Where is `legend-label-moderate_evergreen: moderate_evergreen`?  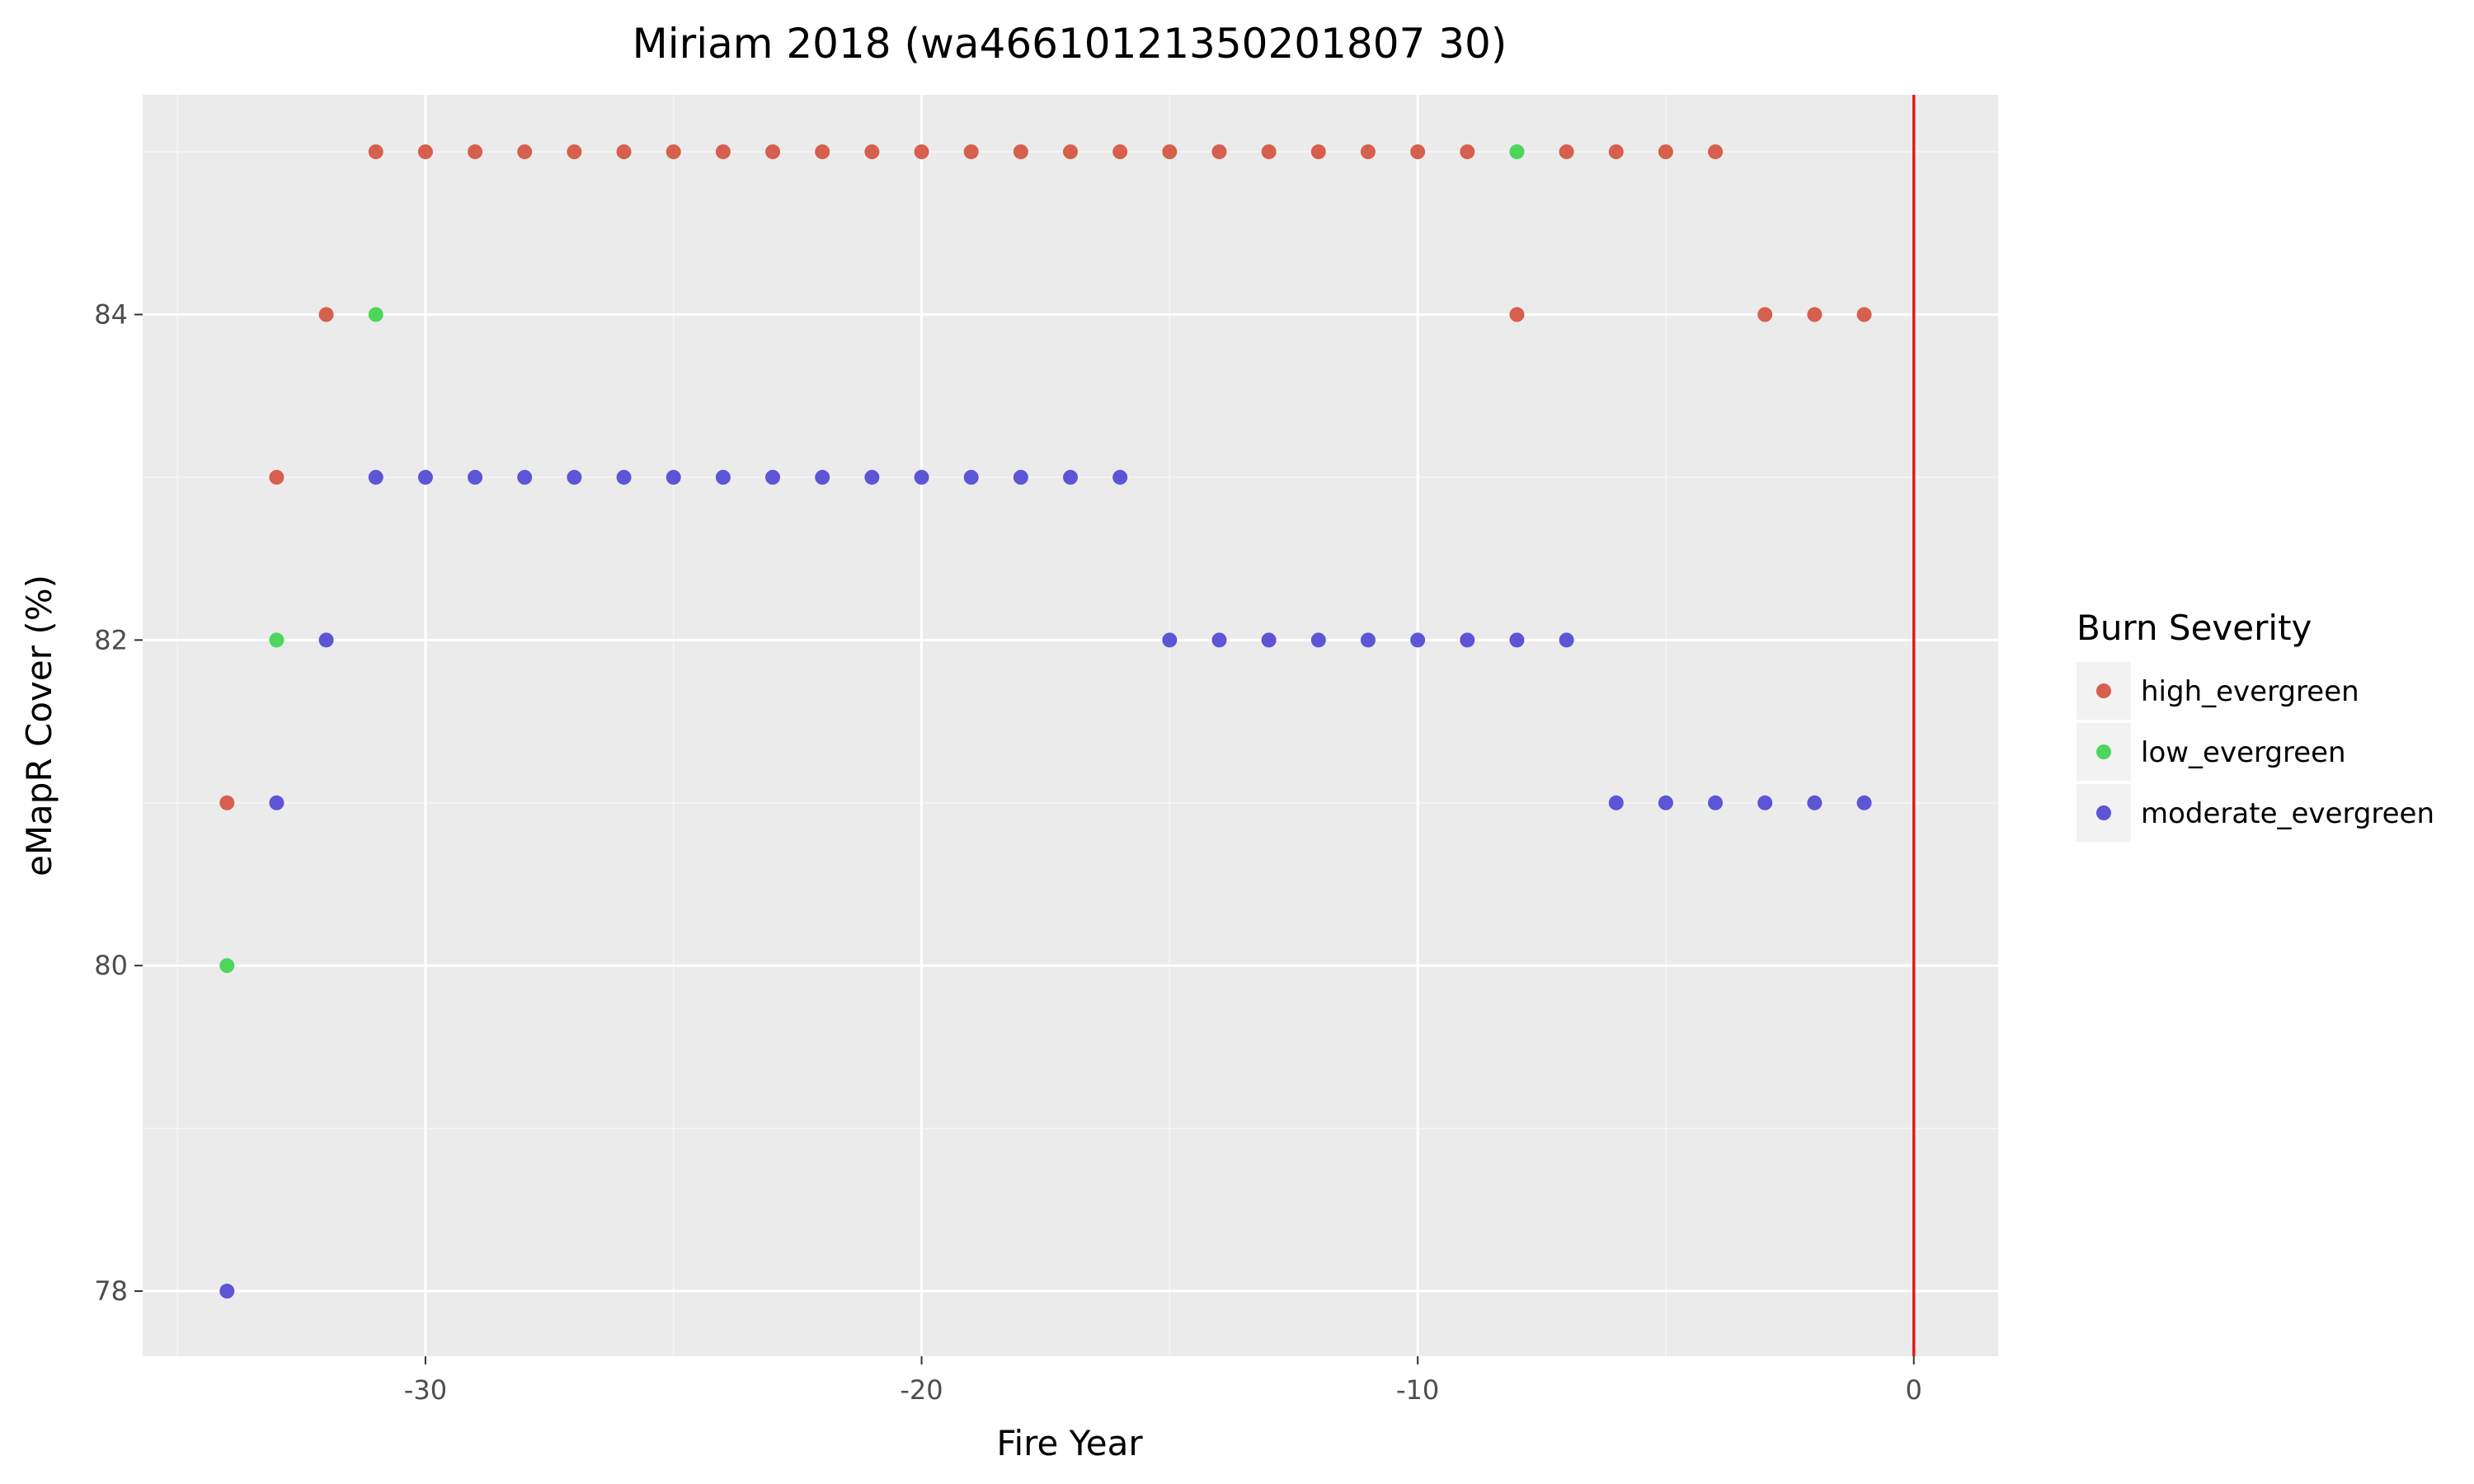
legend-label-moderate_evergreen: moderate_evergreen is located at coordinates (2287, 813).